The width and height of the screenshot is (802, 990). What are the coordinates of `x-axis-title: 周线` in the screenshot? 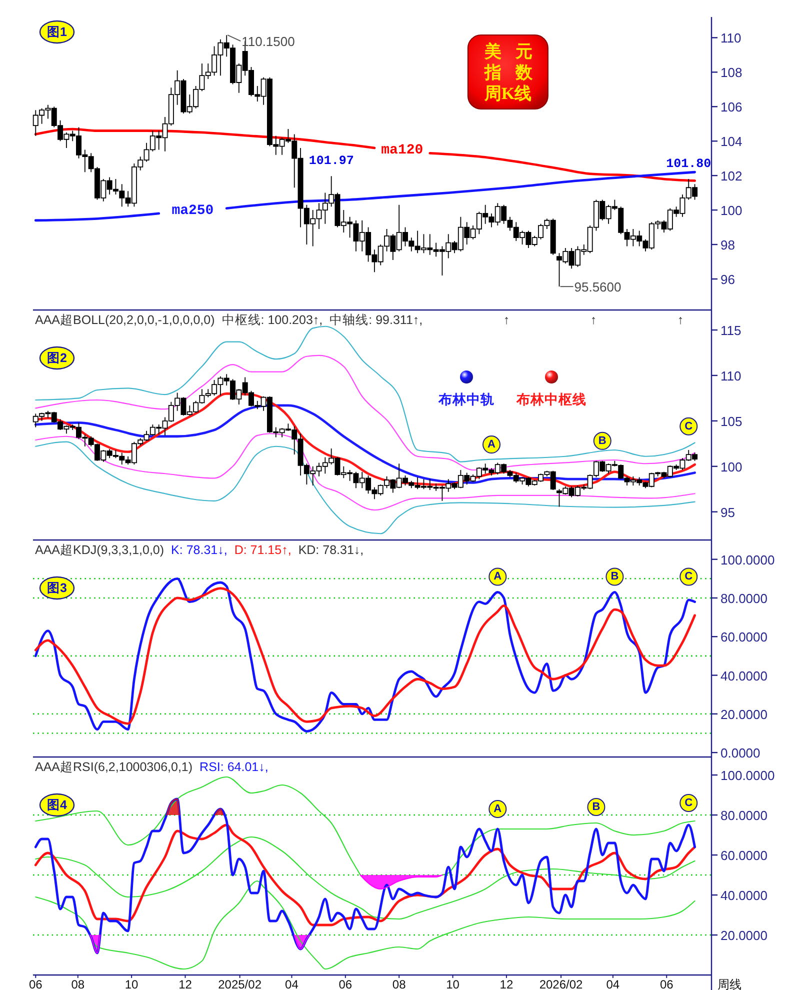 It's located at (730, 984).